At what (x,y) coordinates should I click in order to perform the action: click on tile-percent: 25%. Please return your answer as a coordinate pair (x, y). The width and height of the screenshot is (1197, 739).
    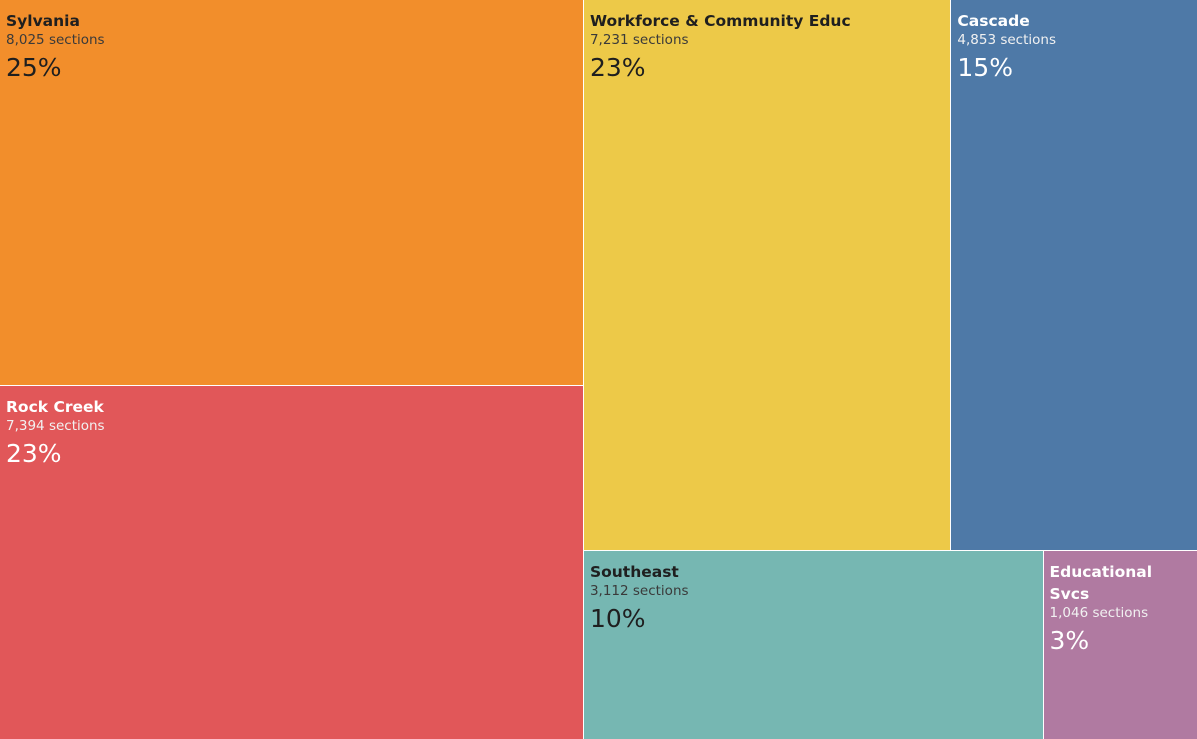
    Looking at the image, I should click on (34, 67).